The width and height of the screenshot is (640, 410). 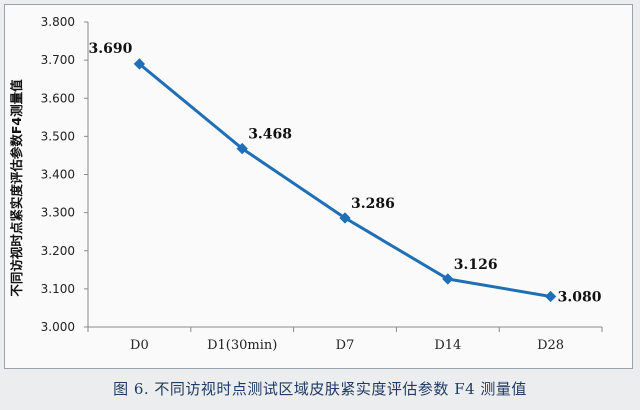 I want to click on data-label: 3.286, so click(x=373, y=204).